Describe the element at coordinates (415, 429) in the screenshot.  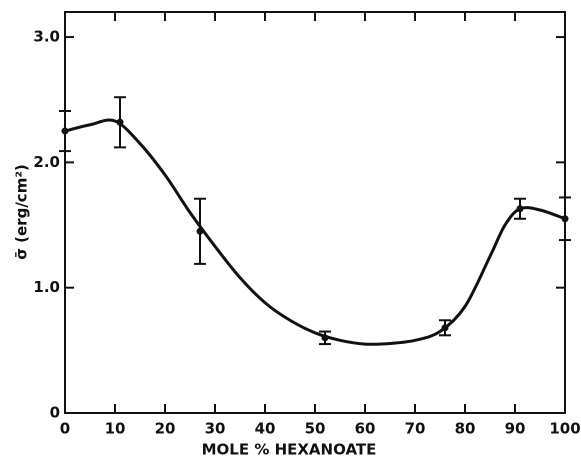
I see `x-tick-label: 70` at that location.